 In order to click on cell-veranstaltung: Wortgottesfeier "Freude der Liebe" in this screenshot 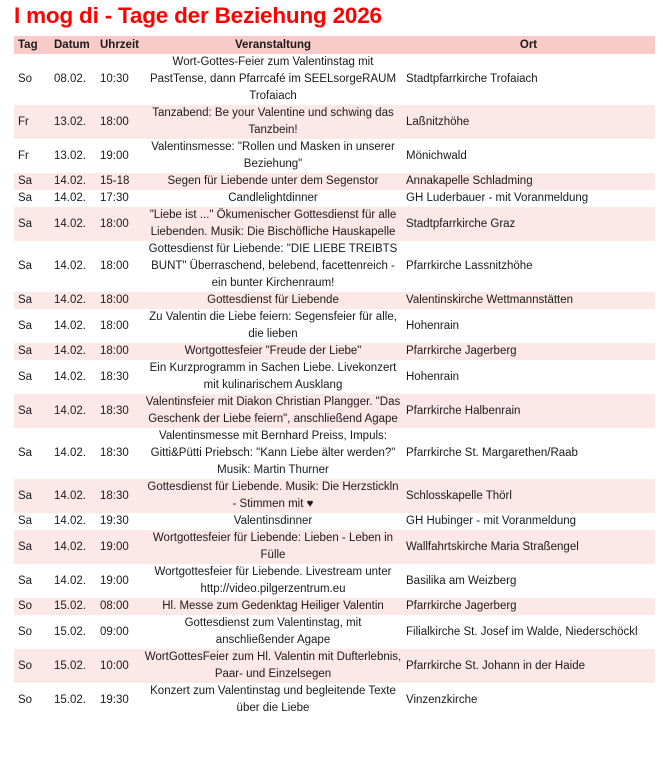, I will do `click(273, 351)`.